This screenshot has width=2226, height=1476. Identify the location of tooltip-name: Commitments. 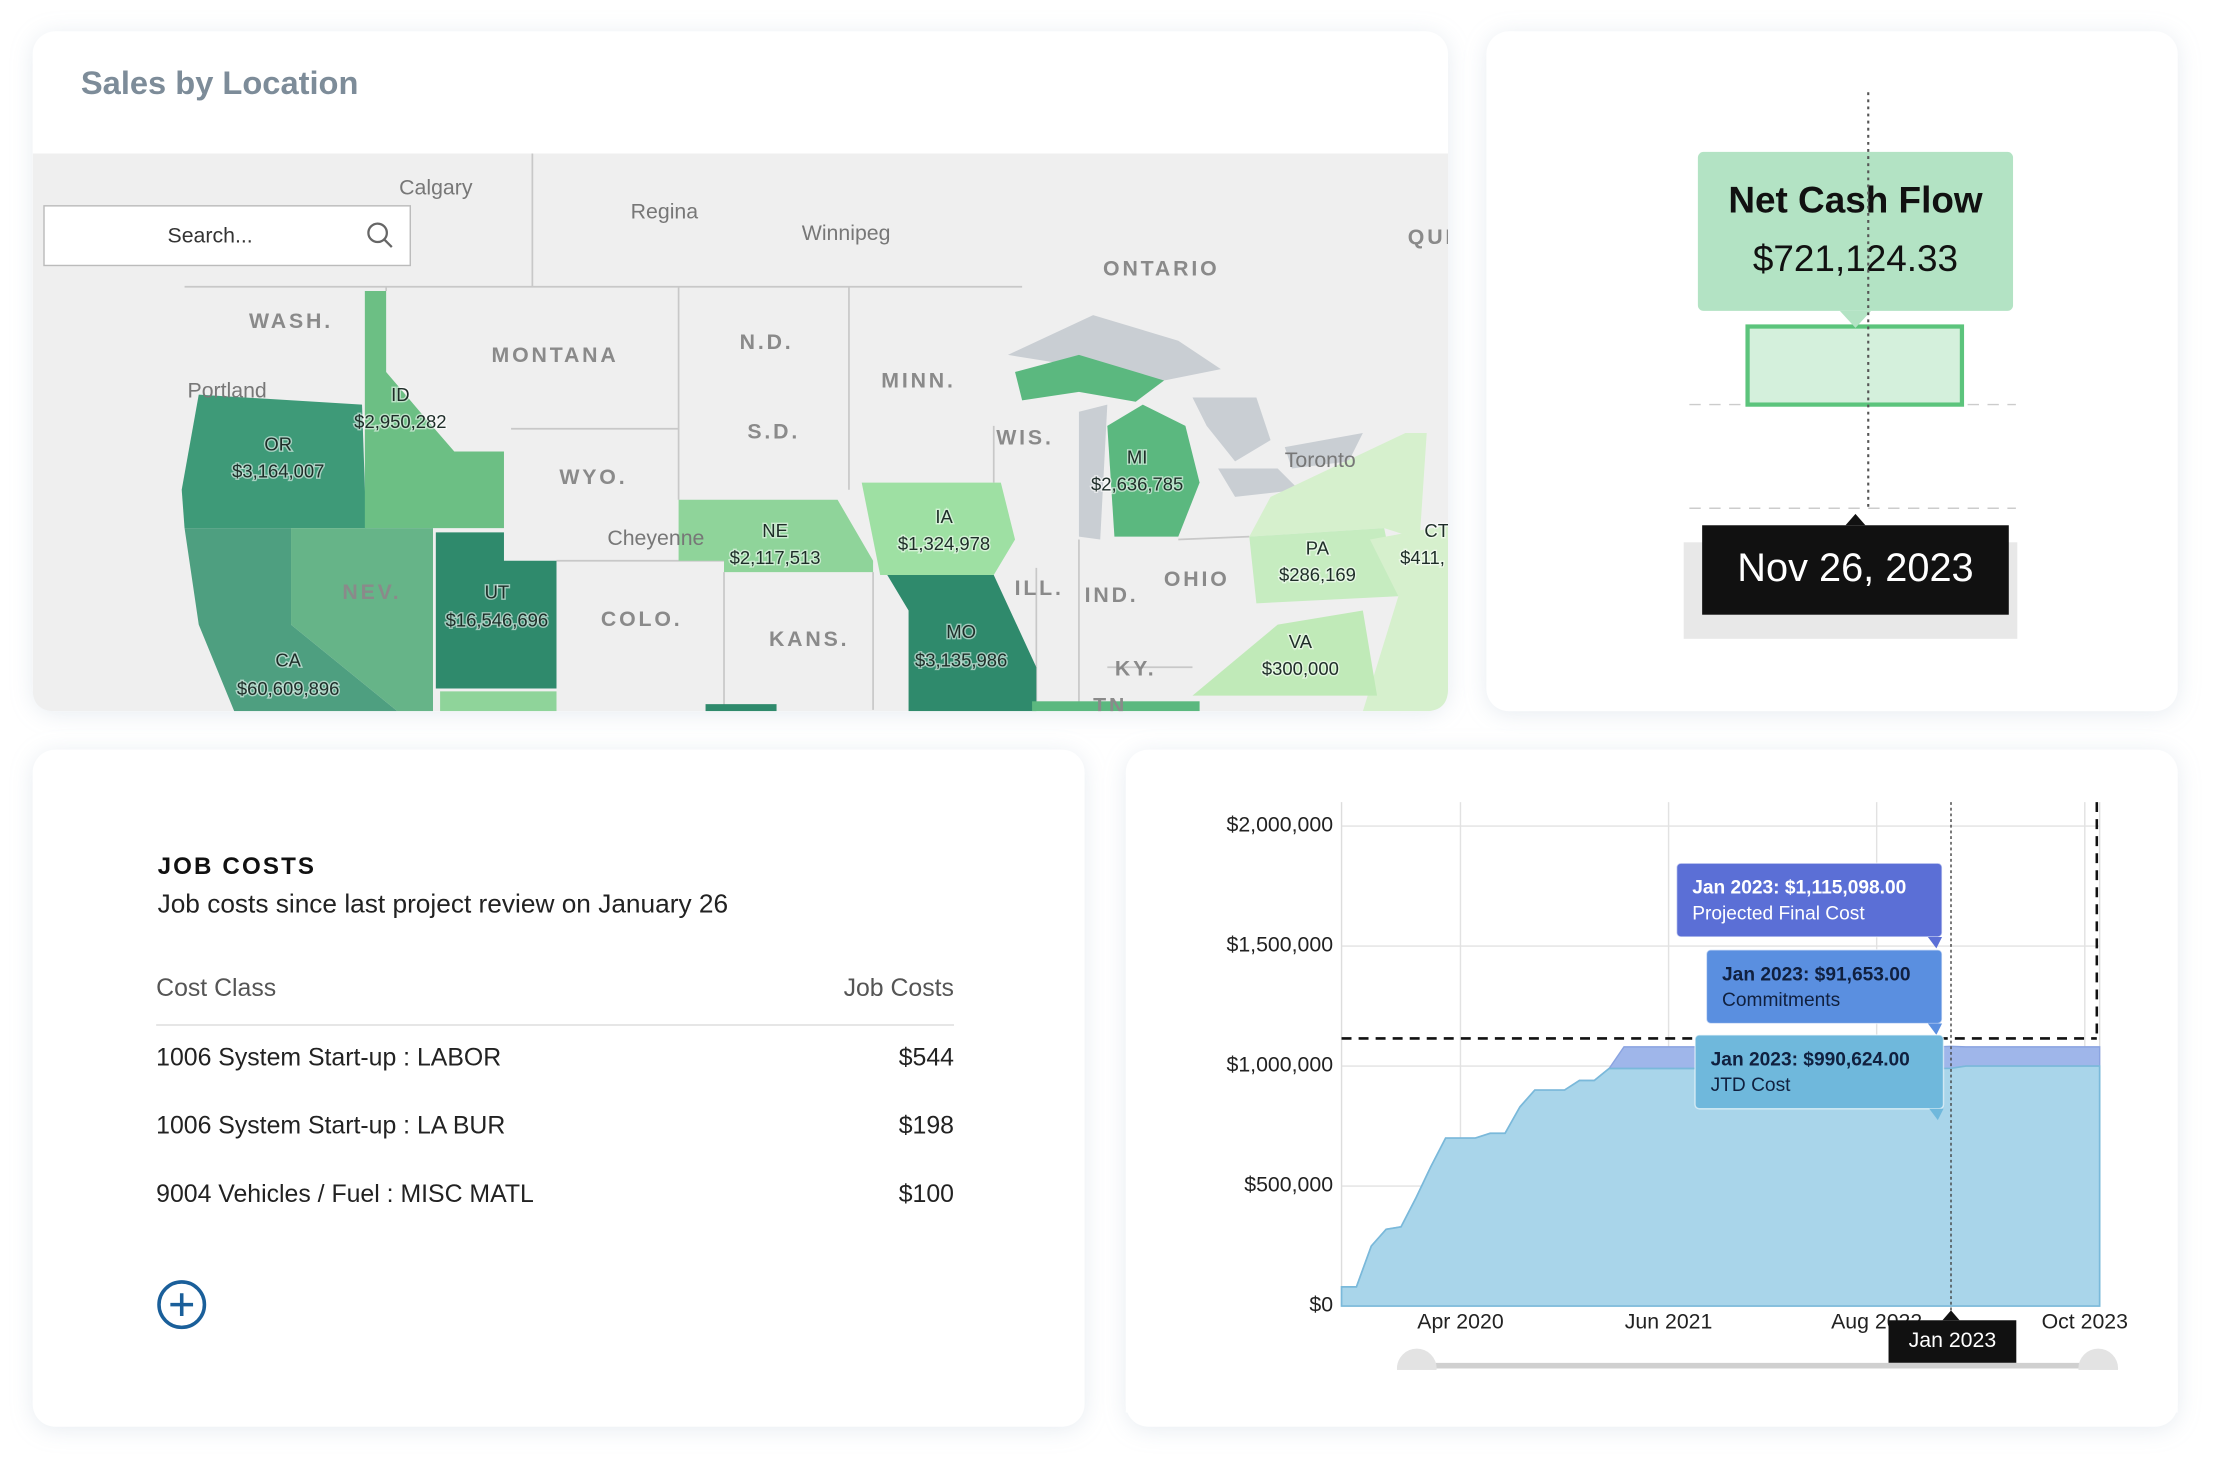
(1781, 1000).